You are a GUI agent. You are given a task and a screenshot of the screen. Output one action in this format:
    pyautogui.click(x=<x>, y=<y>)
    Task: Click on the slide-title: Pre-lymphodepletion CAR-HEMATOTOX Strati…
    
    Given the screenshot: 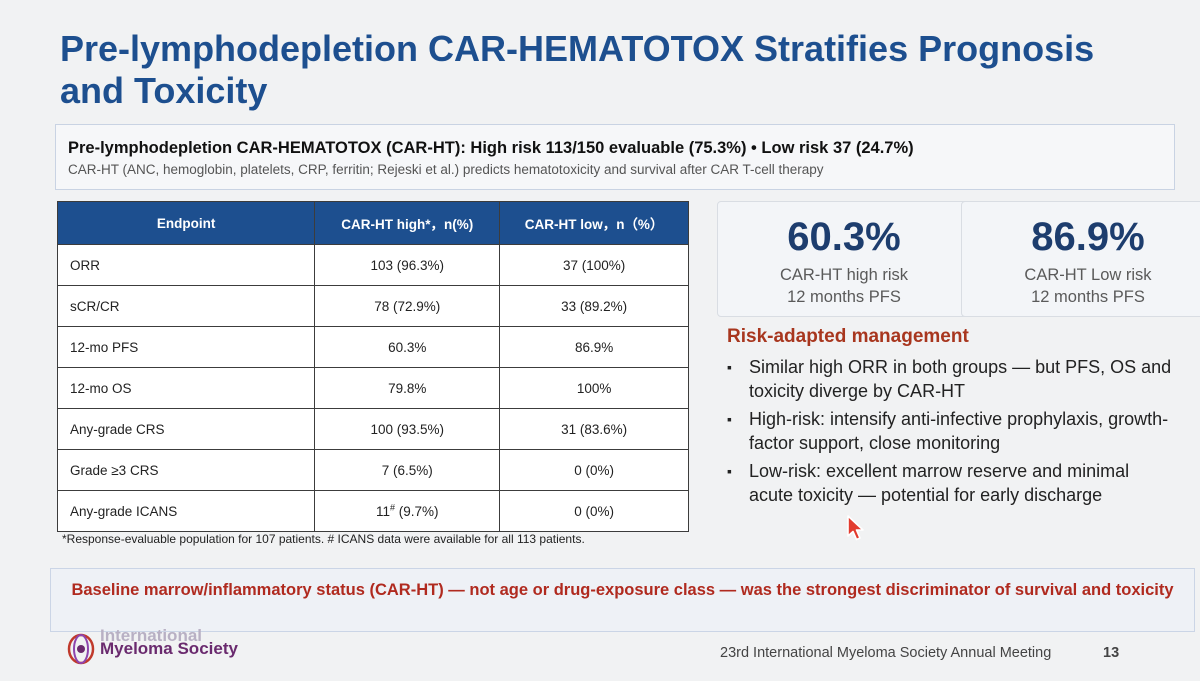 What is the action you would take?
    pyautogui.click(x=577, y=69)
    